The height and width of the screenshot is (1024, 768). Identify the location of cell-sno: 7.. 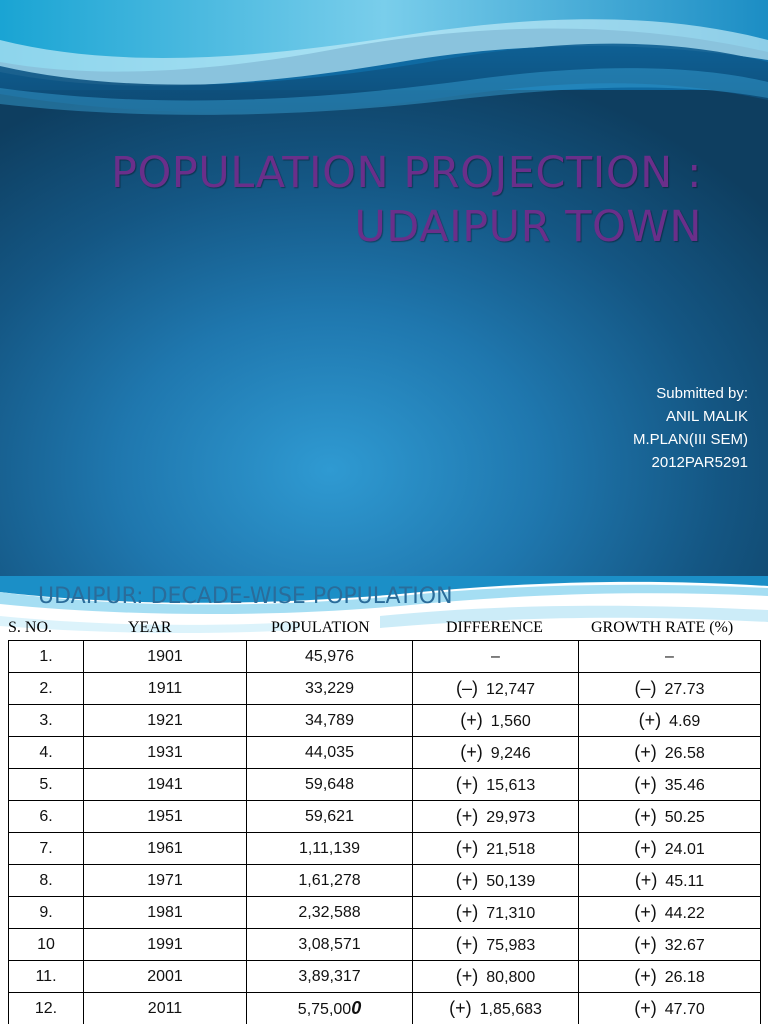
(46, 848).